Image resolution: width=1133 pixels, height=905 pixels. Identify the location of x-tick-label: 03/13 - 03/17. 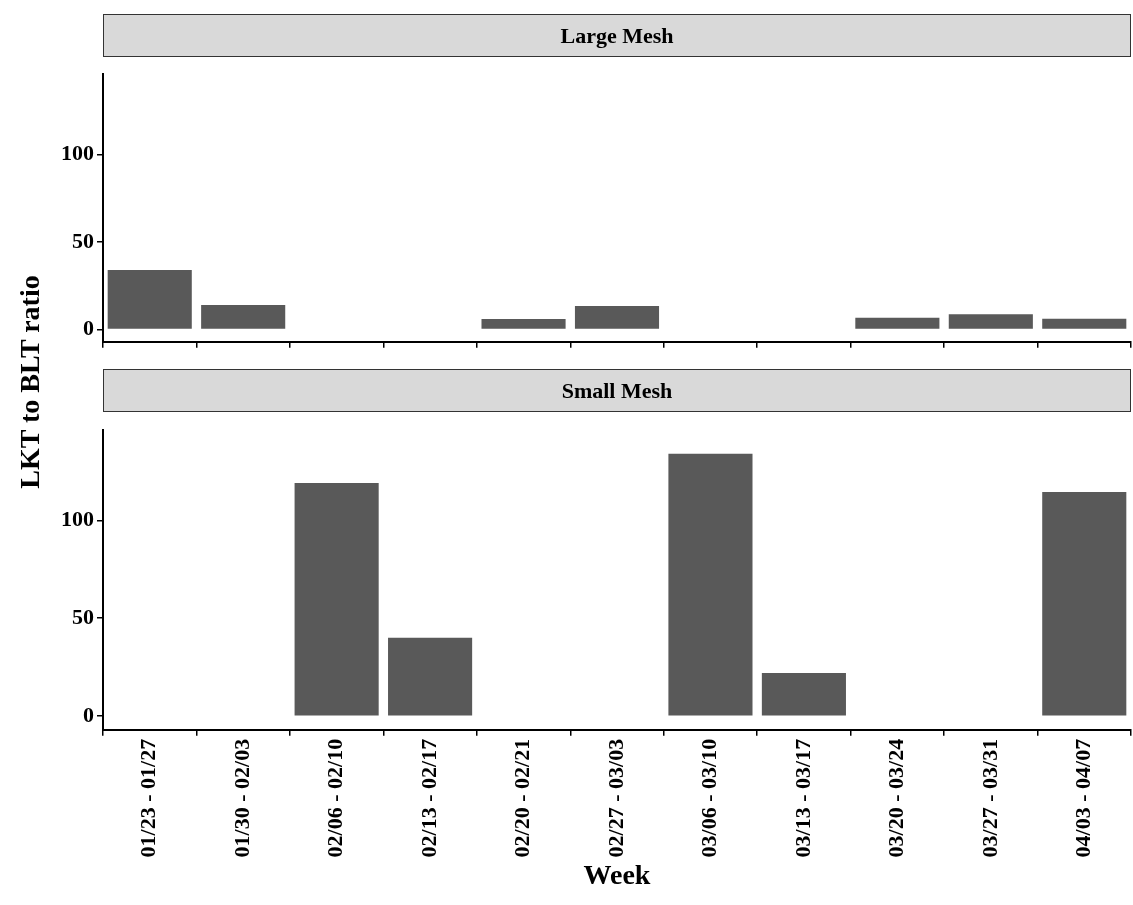
(802, 798).